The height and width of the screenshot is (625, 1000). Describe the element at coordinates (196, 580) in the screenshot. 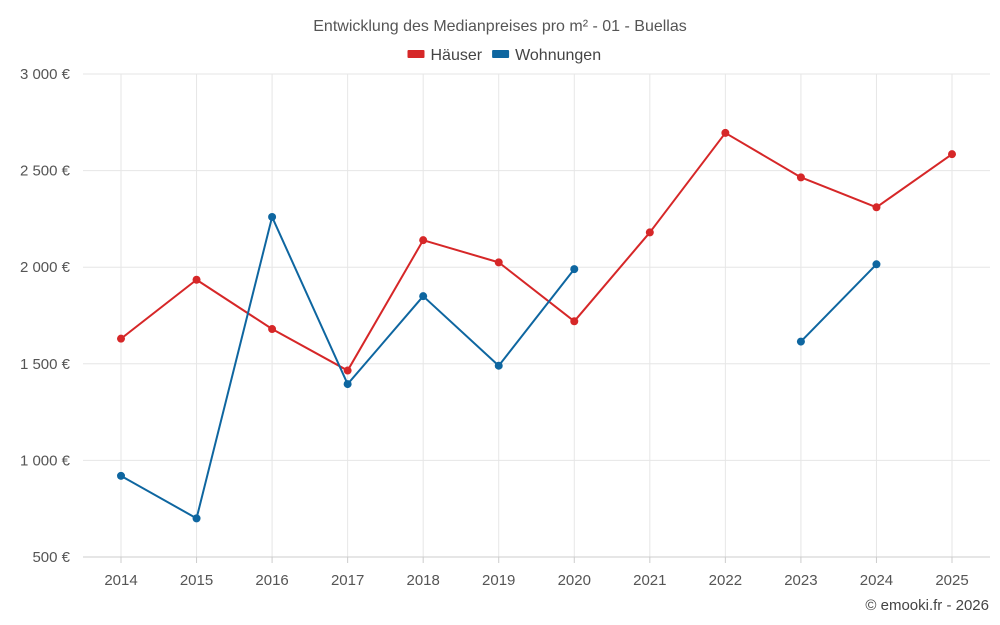

I see `x-tick-label: 2015` at that location.